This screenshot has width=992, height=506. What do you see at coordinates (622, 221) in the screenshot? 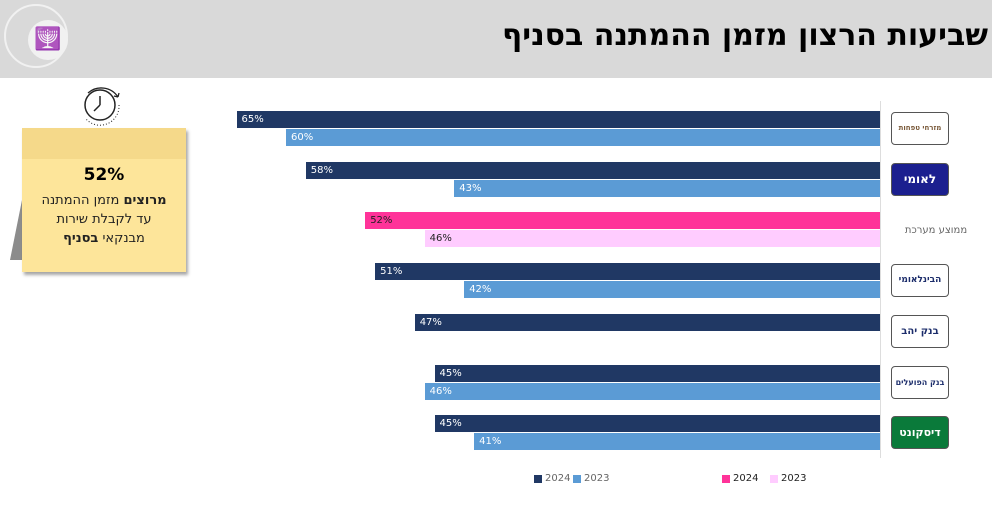
I see `bar-2024: 52%` at bounding box center [622, 221].